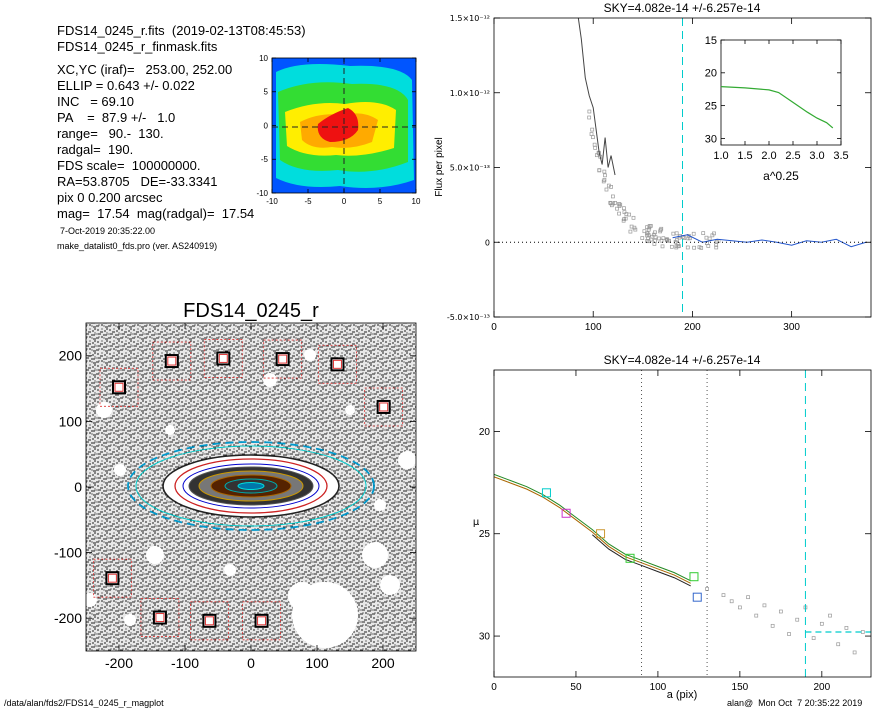 Image resolution: width=885 pixels, height=708 pixels. I want to click on x-tick-label: 1.0, so click(720, 156).